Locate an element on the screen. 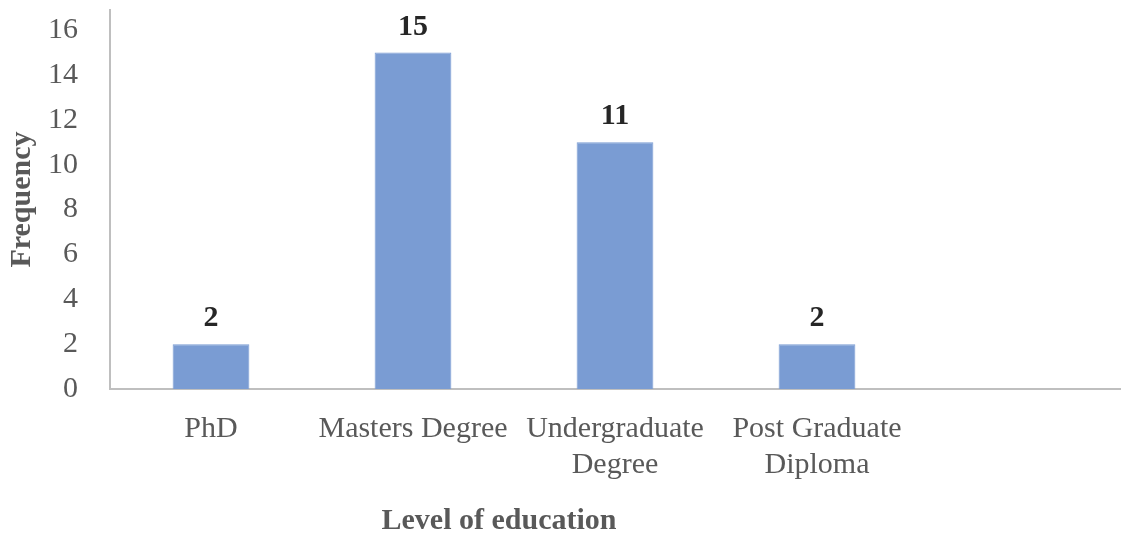 This screenshot has height=538, width=1132. y-tick-label: 12 is located at coordinates (63, 117).